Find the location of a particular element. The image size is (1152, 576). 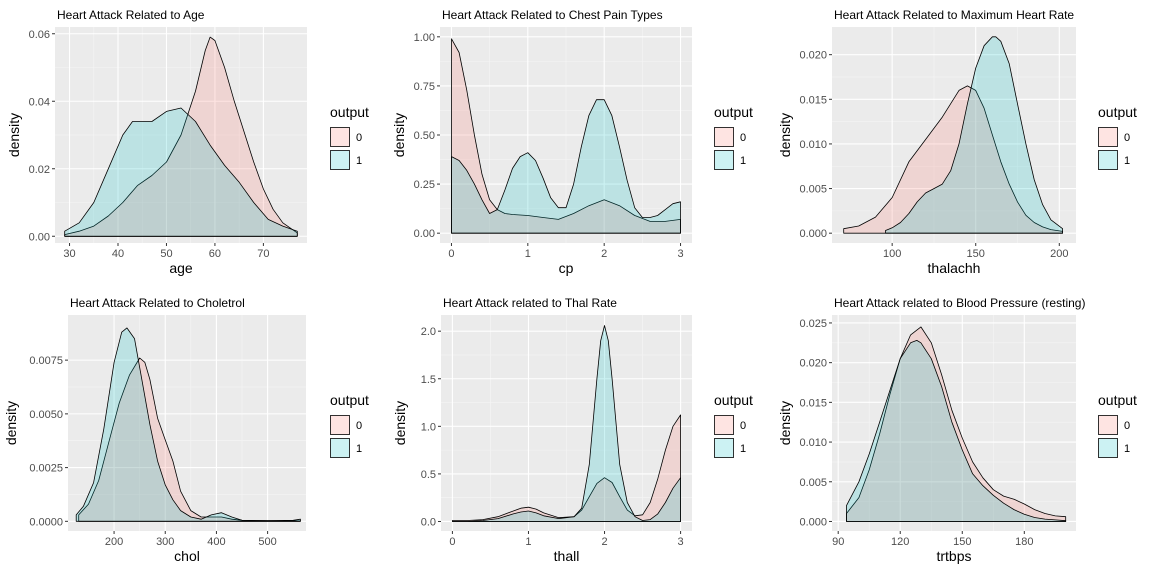

y-tick-label: 0.015 is located at coordinates (813, 403).